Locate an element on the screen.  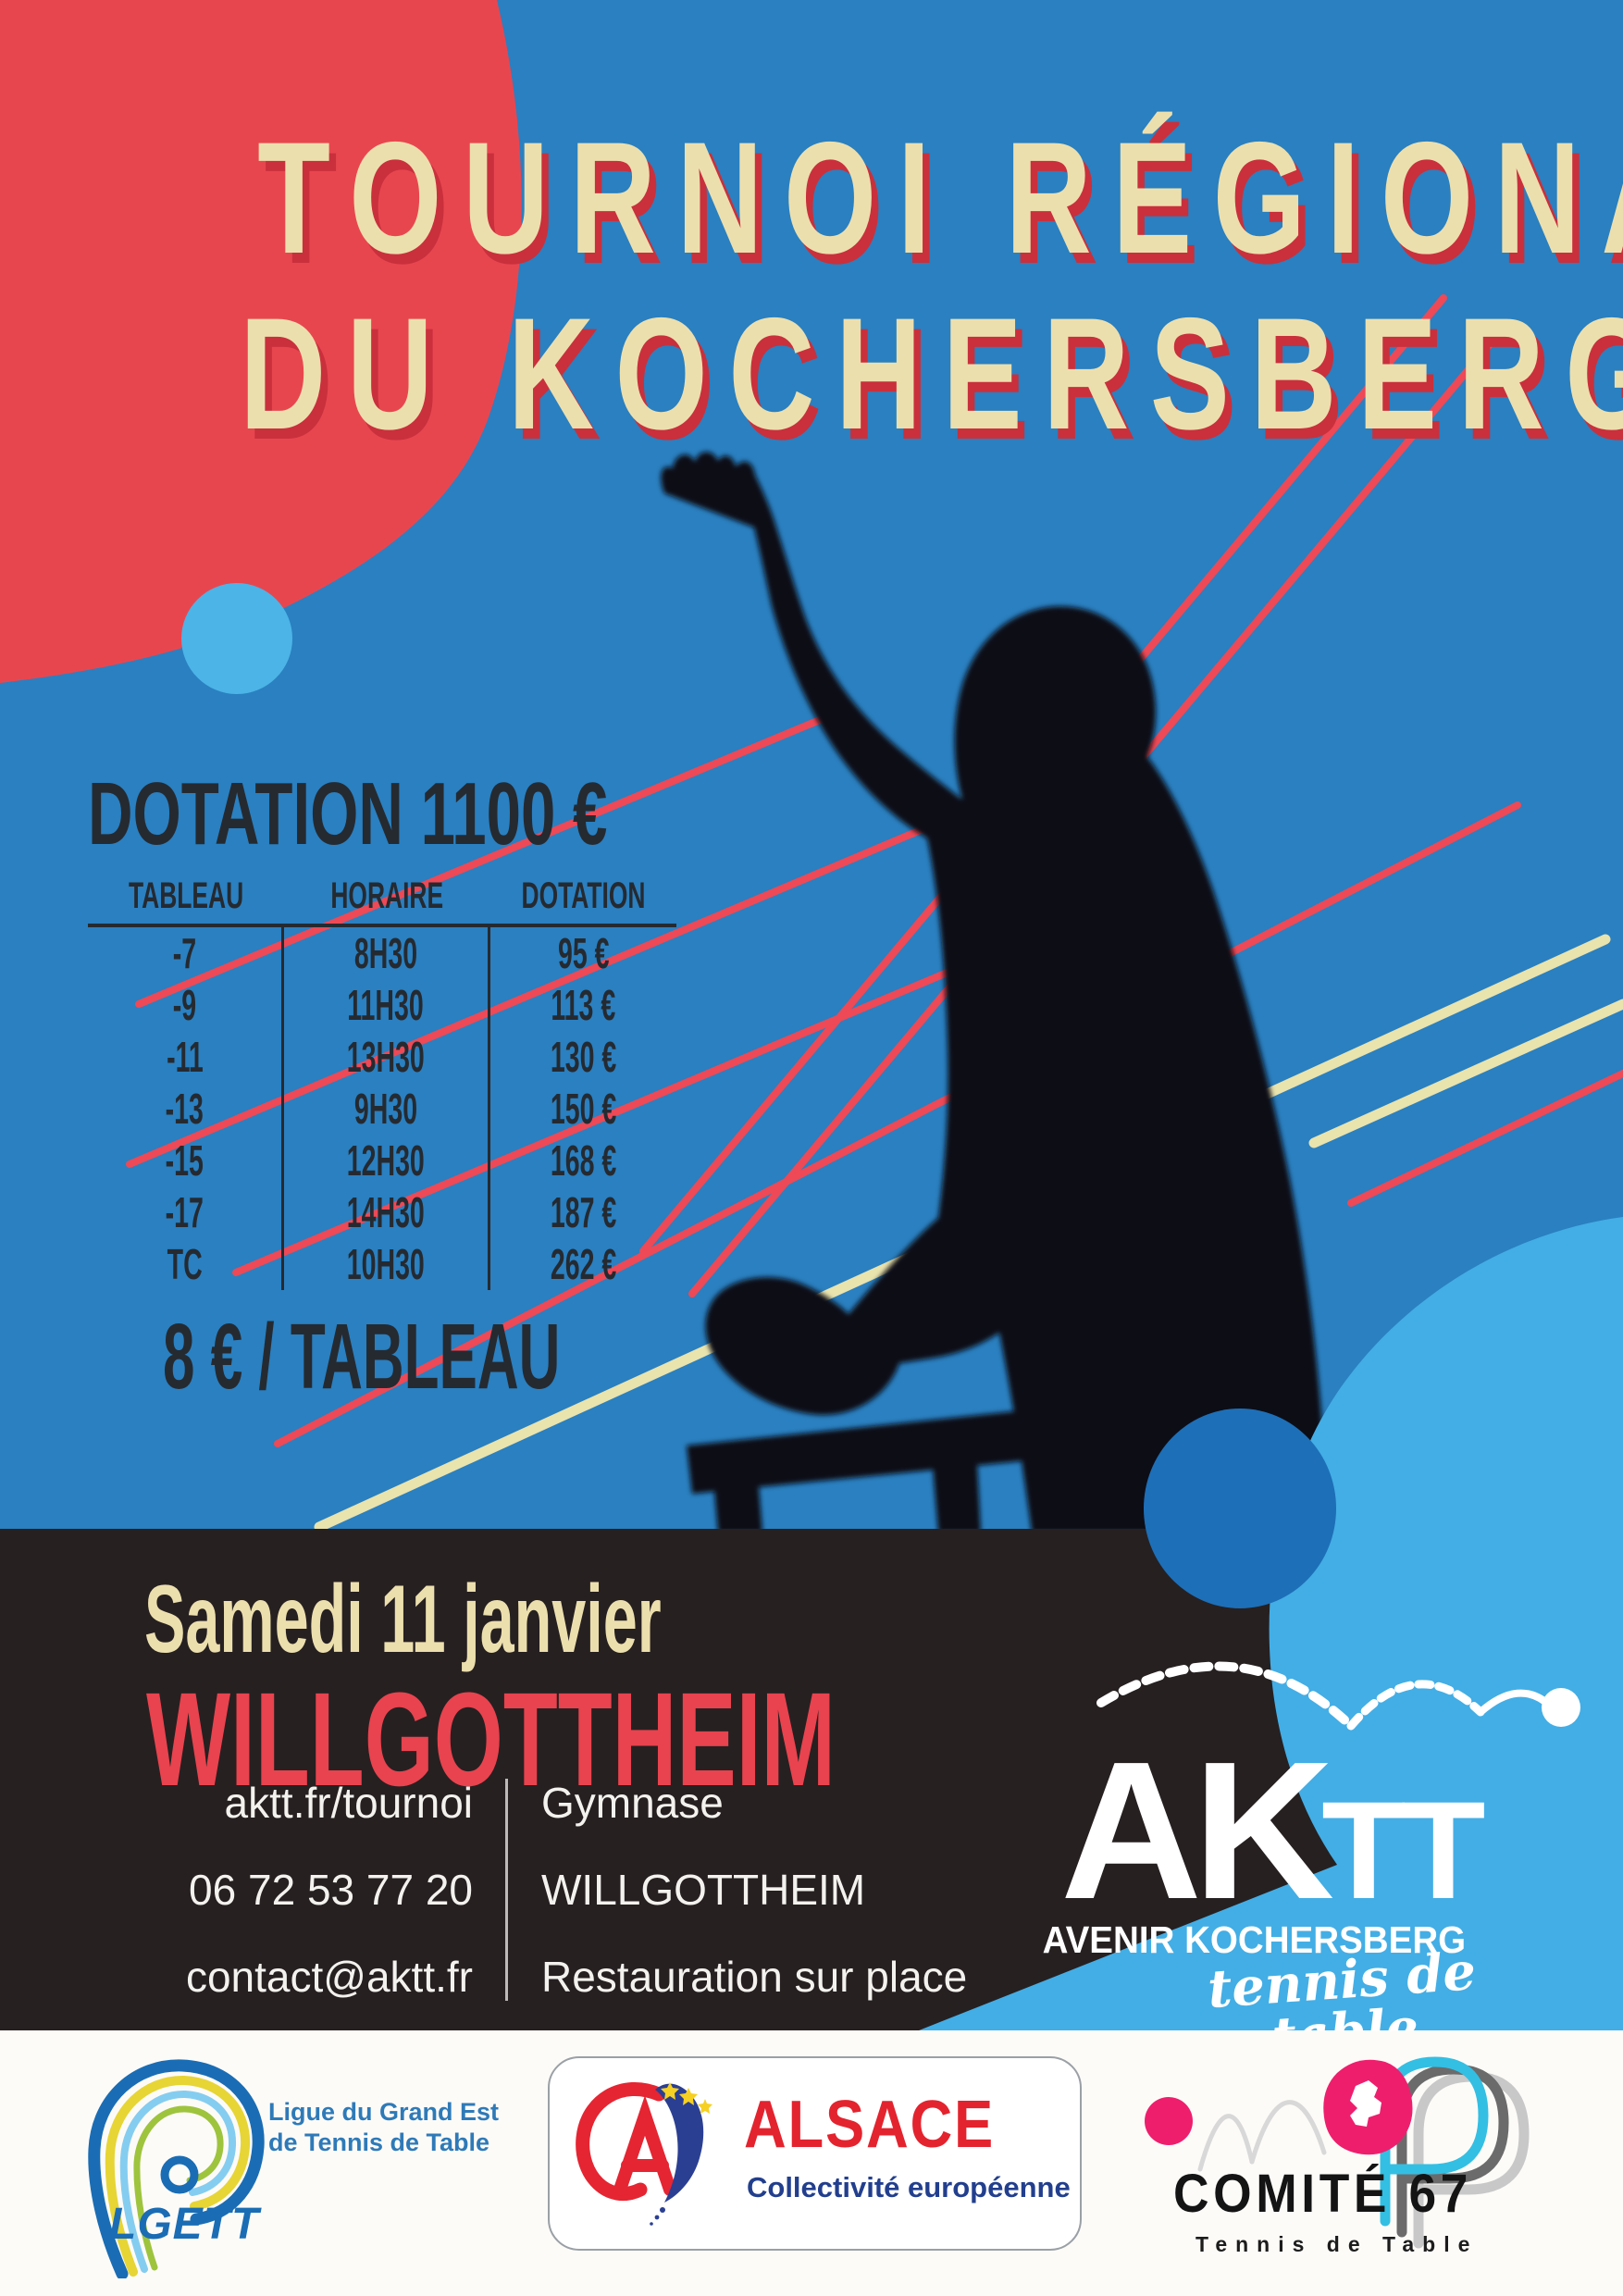
aktt-acronym-ak: AK is located at coordinates (1197, 1830).